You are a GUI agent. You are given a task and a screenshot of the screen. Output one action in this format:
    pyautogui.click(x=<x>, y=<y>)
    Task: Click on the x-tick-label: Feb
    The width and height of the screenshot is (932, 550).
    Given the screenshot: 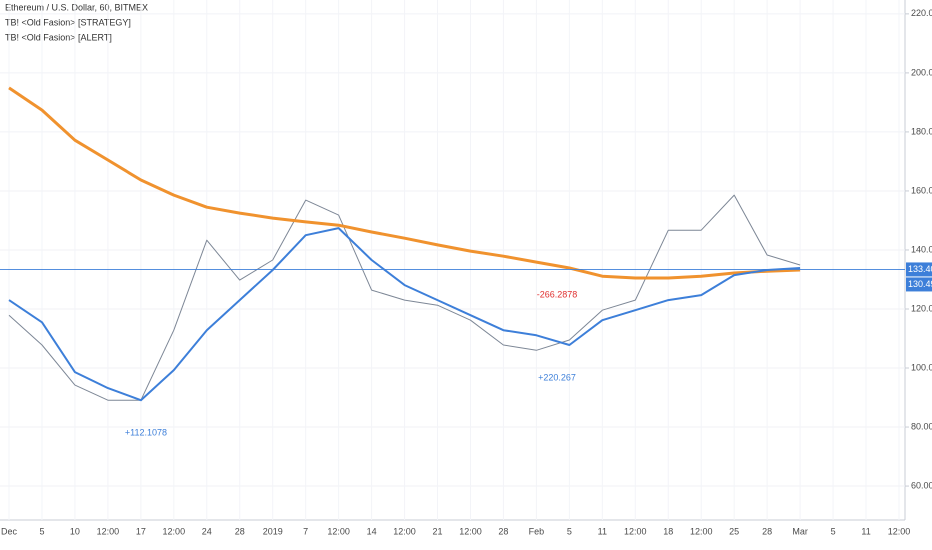 What is the action you would take?
    pyautogui.click(x=537, y=531)
    